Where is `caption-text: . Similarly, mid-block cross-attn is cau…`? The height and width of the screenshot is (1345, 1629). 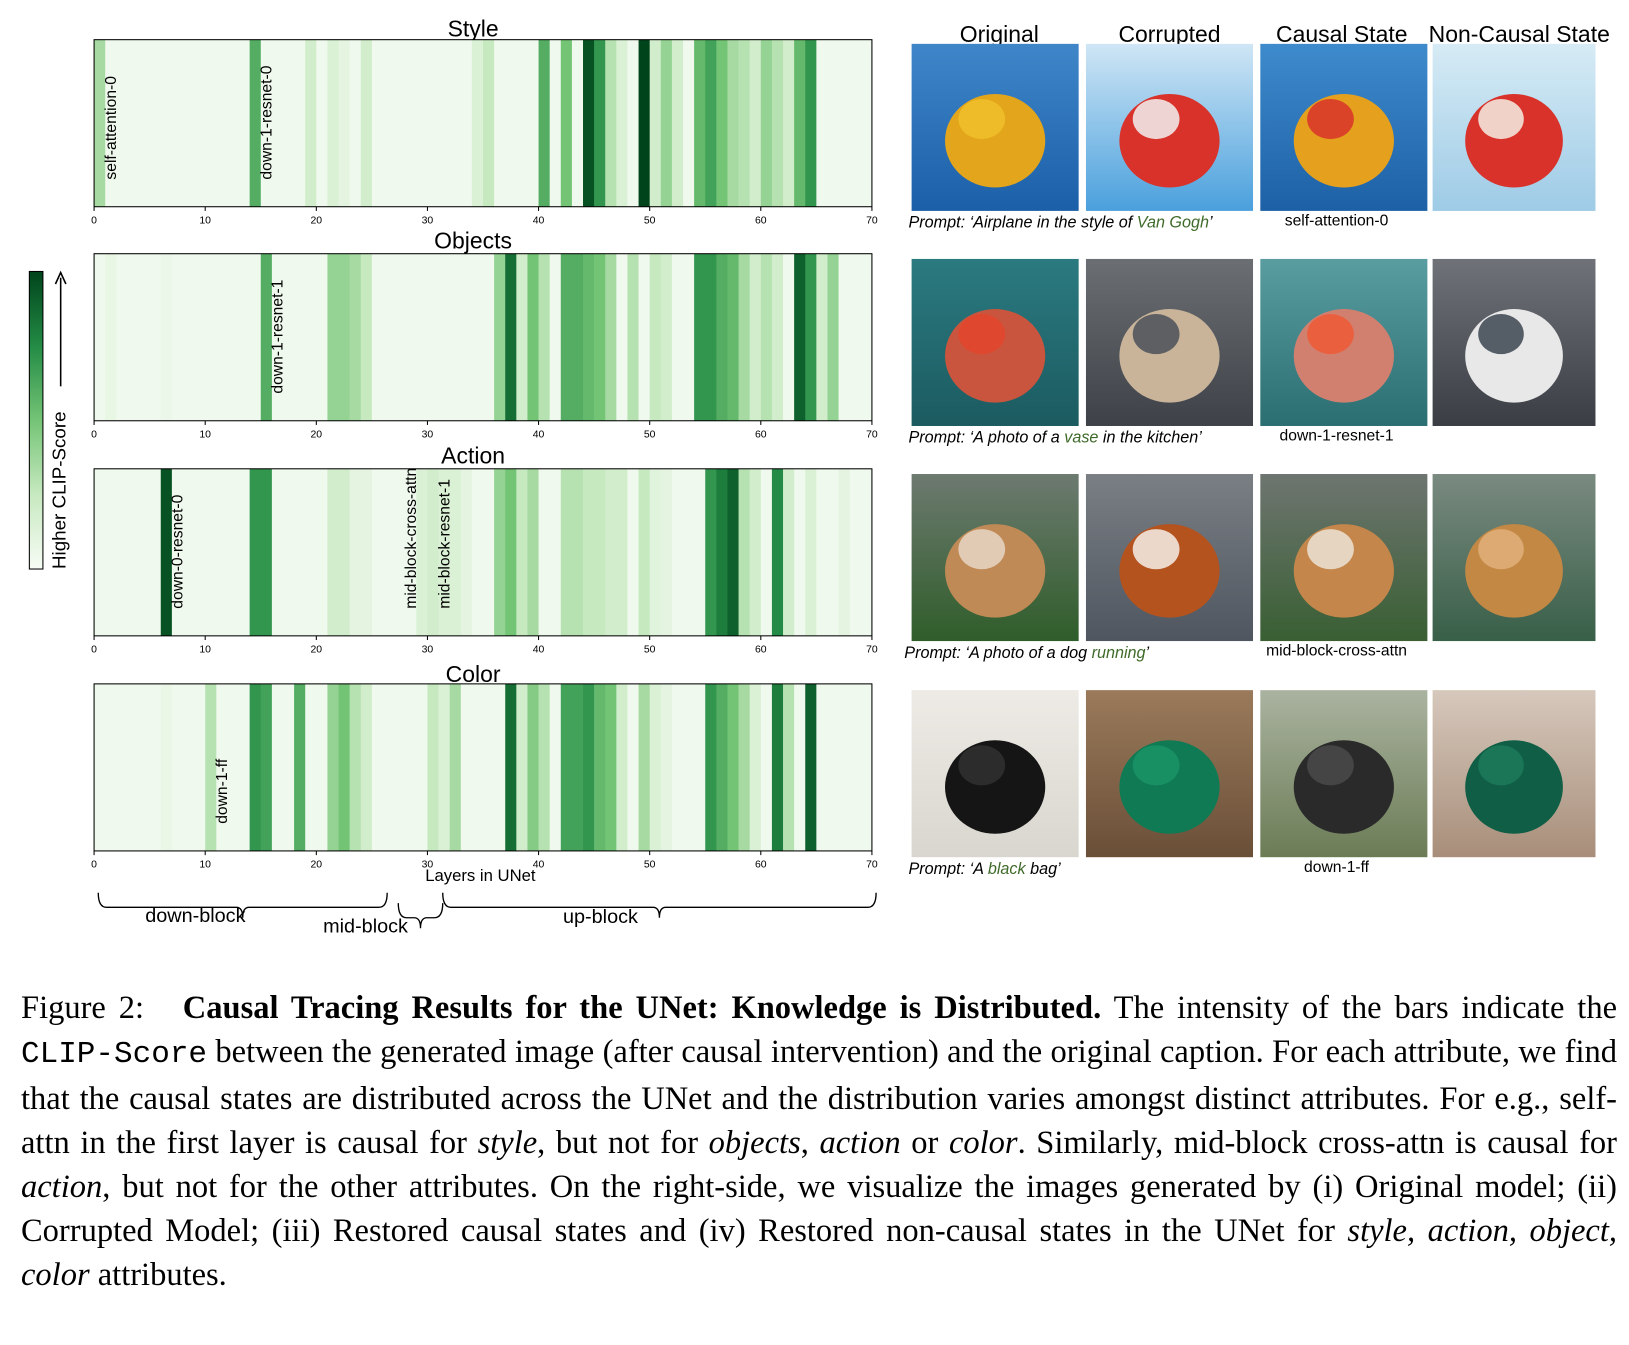
caption-text: . Similarly, mid-block cross-attn is cau… is located at coordinates (1317, 1143).